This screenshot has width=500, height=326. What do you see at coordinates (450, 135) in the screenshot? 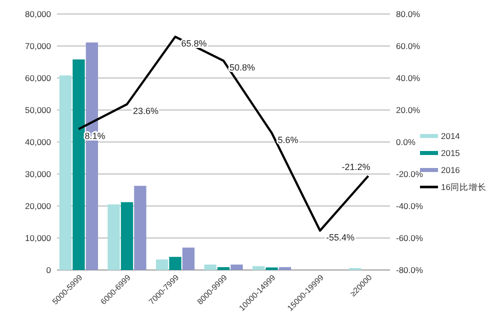
I see `legend-label: 2014` at bounding box center [450, 135].